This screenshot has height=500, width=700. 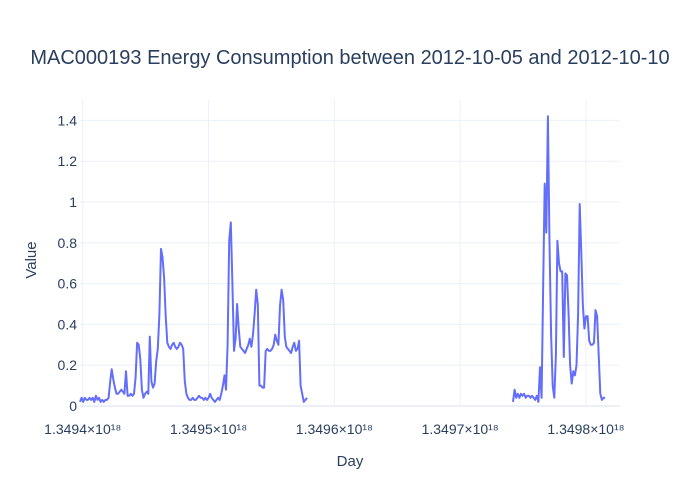 What do you see at coordinates (73, 406) in the screenshot?
I see `y-tick-label: 0` at bounding box center [73, 406].